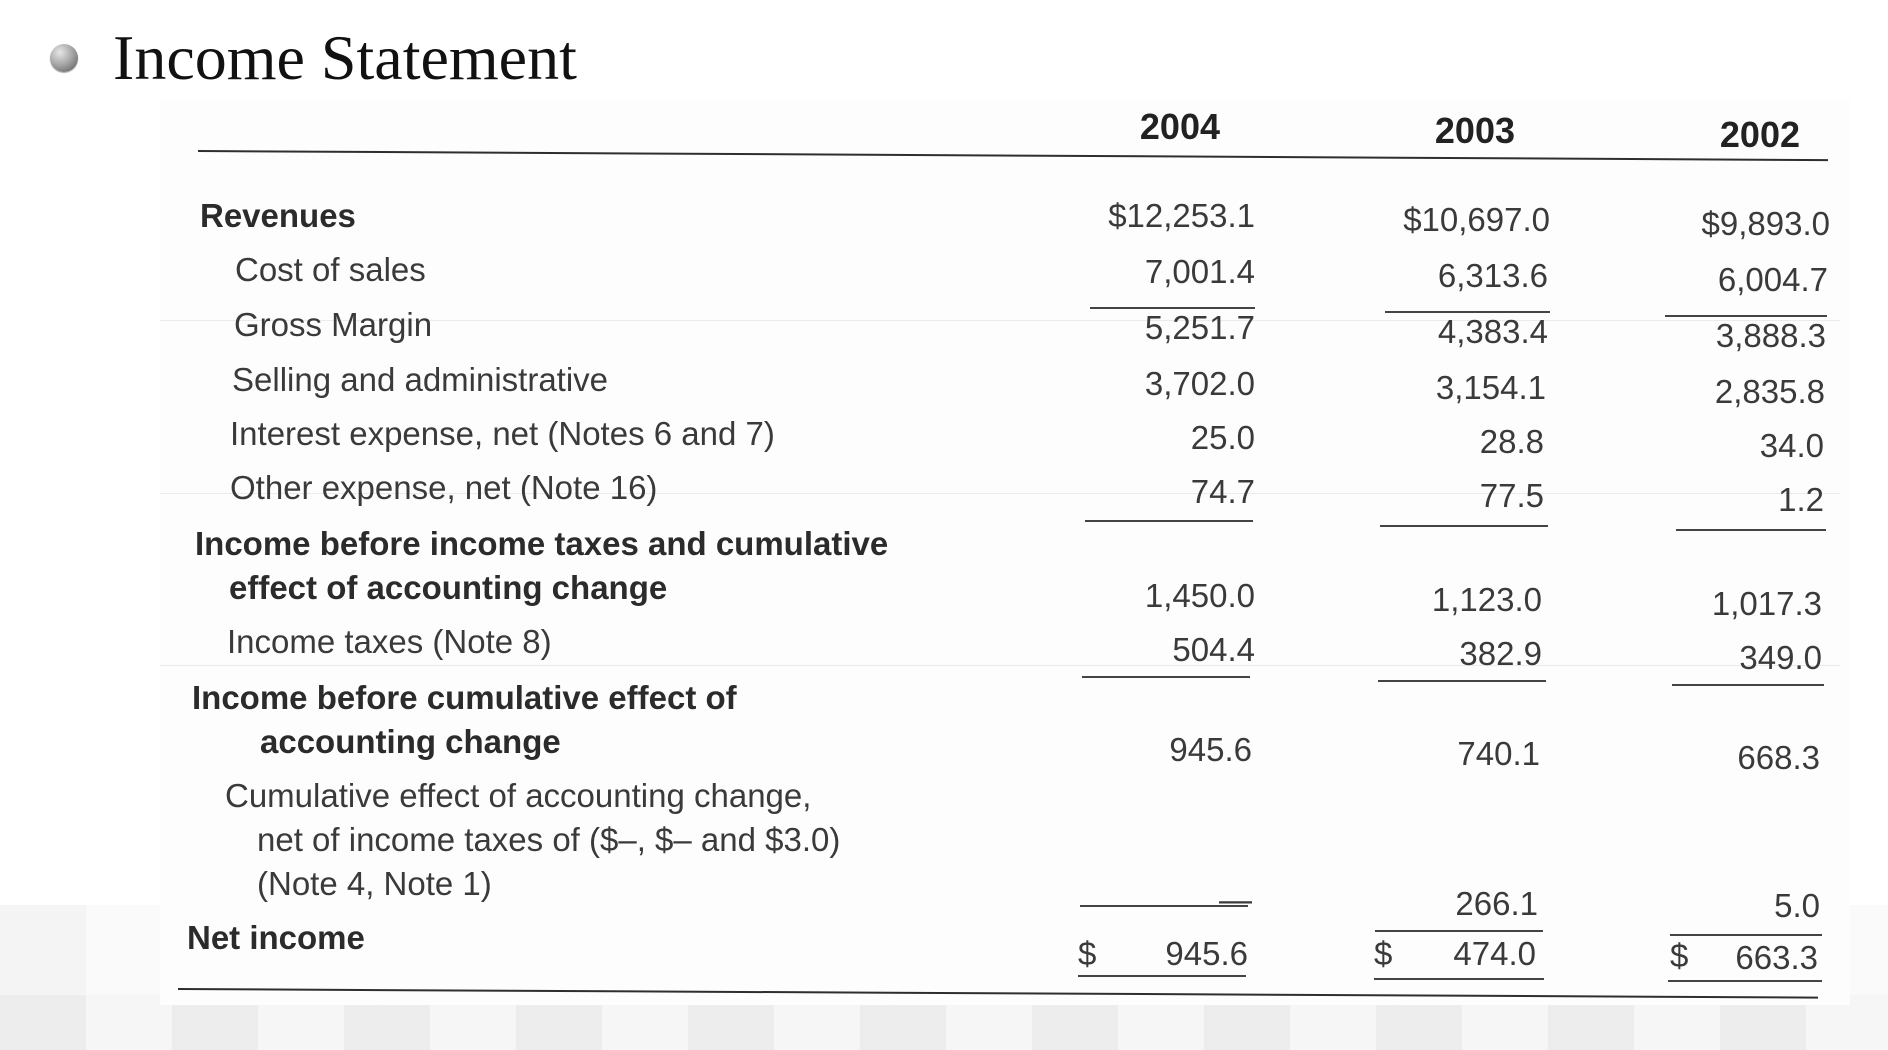 The width and height of the screenshot is (1888, 1050). Describe the element at coordinates (1210, 749) in the screenshot. I see `cell-income-before-cumulative-2004: 945.6` at that location.